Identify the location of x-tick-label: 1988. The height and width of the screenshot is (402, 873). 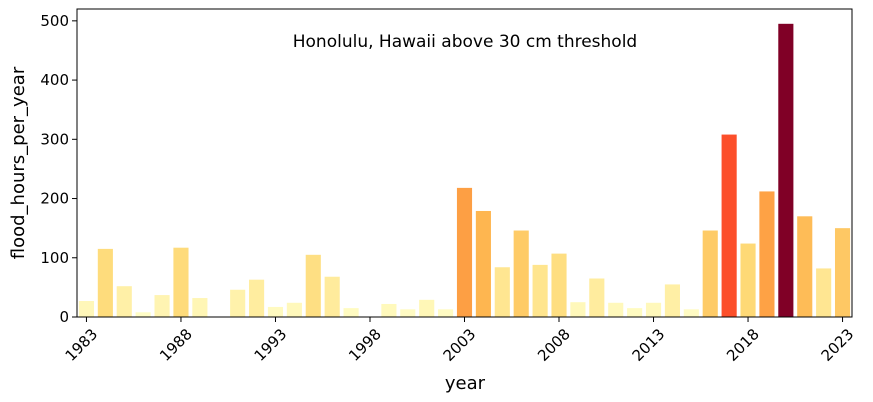
(176, 345).